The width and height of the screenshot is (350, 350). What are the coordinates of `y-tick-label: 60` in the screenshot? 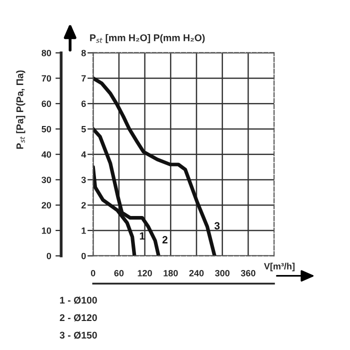 It's located at (47, 103).